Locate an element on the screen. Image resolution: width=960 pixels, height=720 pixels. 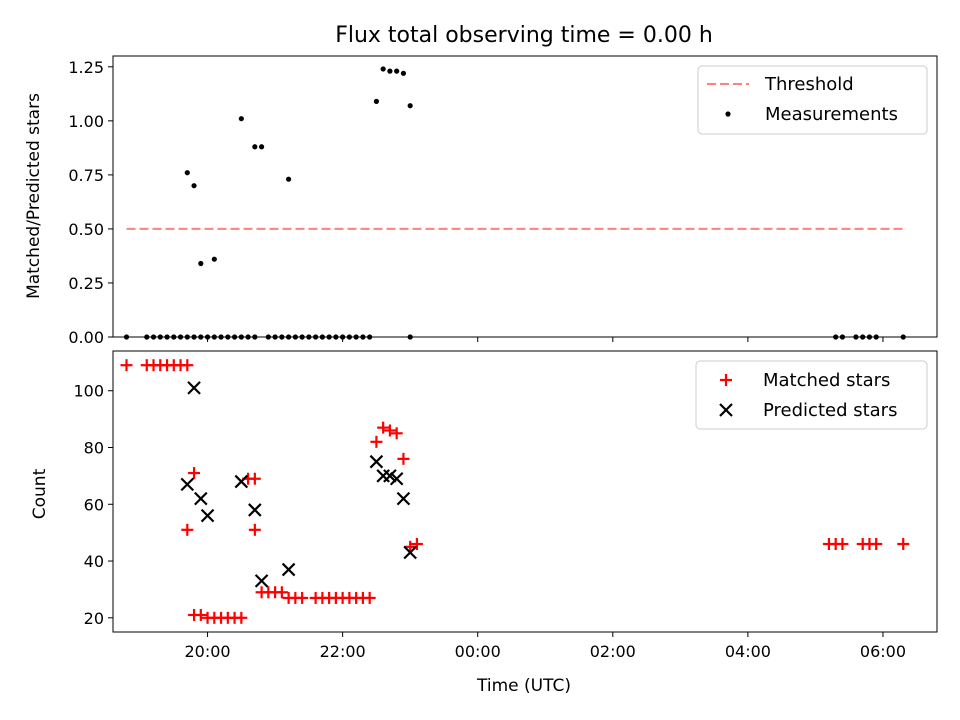
legend-matched-label: Matched stars is located at coordinates (826, 380).